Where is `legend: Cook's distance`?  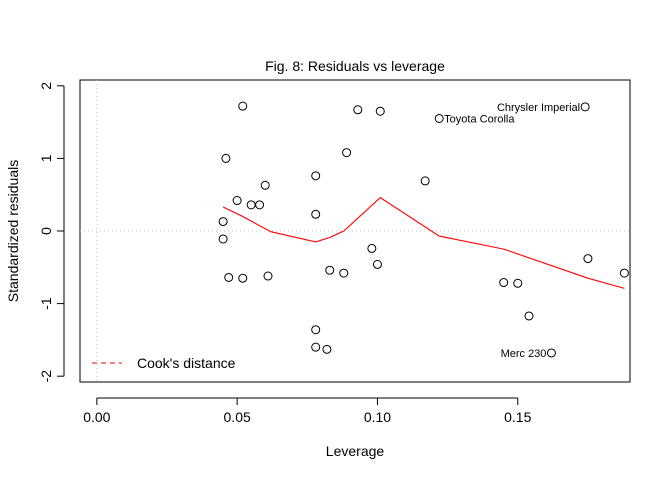
legend: Cook's distance is located at coordinates (164, 363).